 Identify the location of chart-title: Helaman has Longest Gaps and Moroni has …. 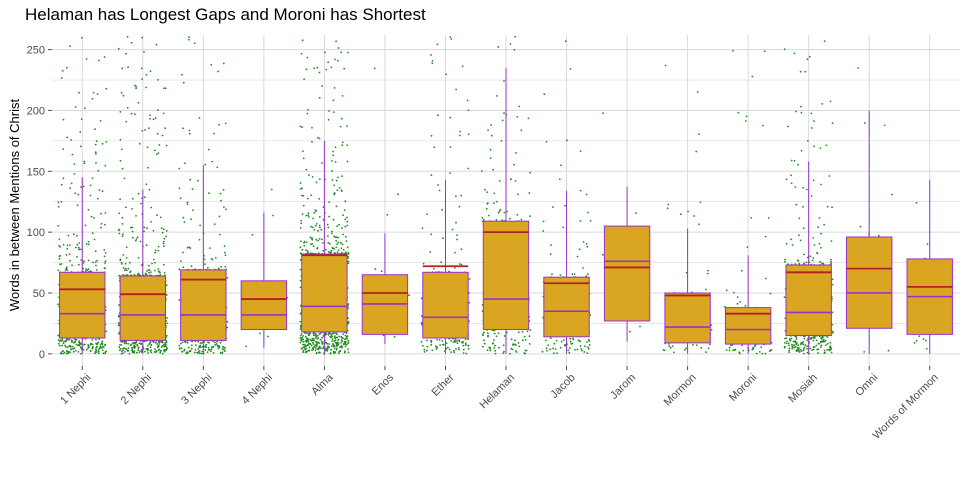
(225, 14).